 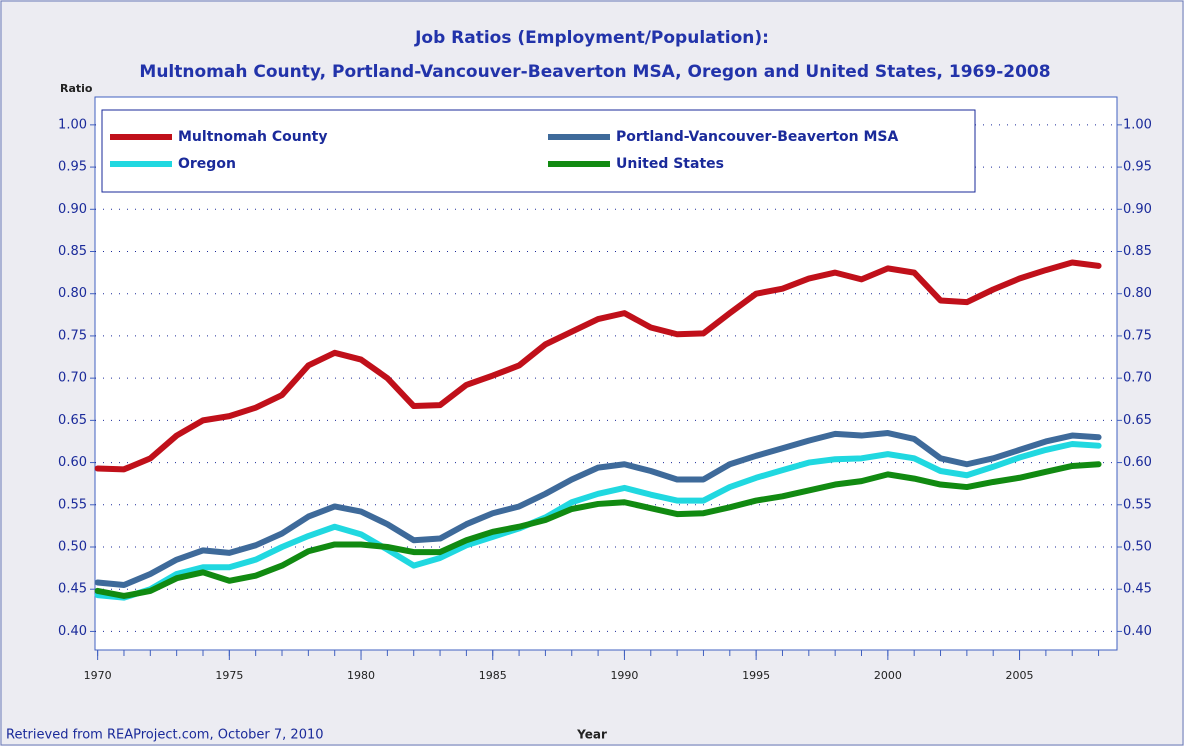 I want to click on y-tick-label: 0.55, so click(x=72, y=504).